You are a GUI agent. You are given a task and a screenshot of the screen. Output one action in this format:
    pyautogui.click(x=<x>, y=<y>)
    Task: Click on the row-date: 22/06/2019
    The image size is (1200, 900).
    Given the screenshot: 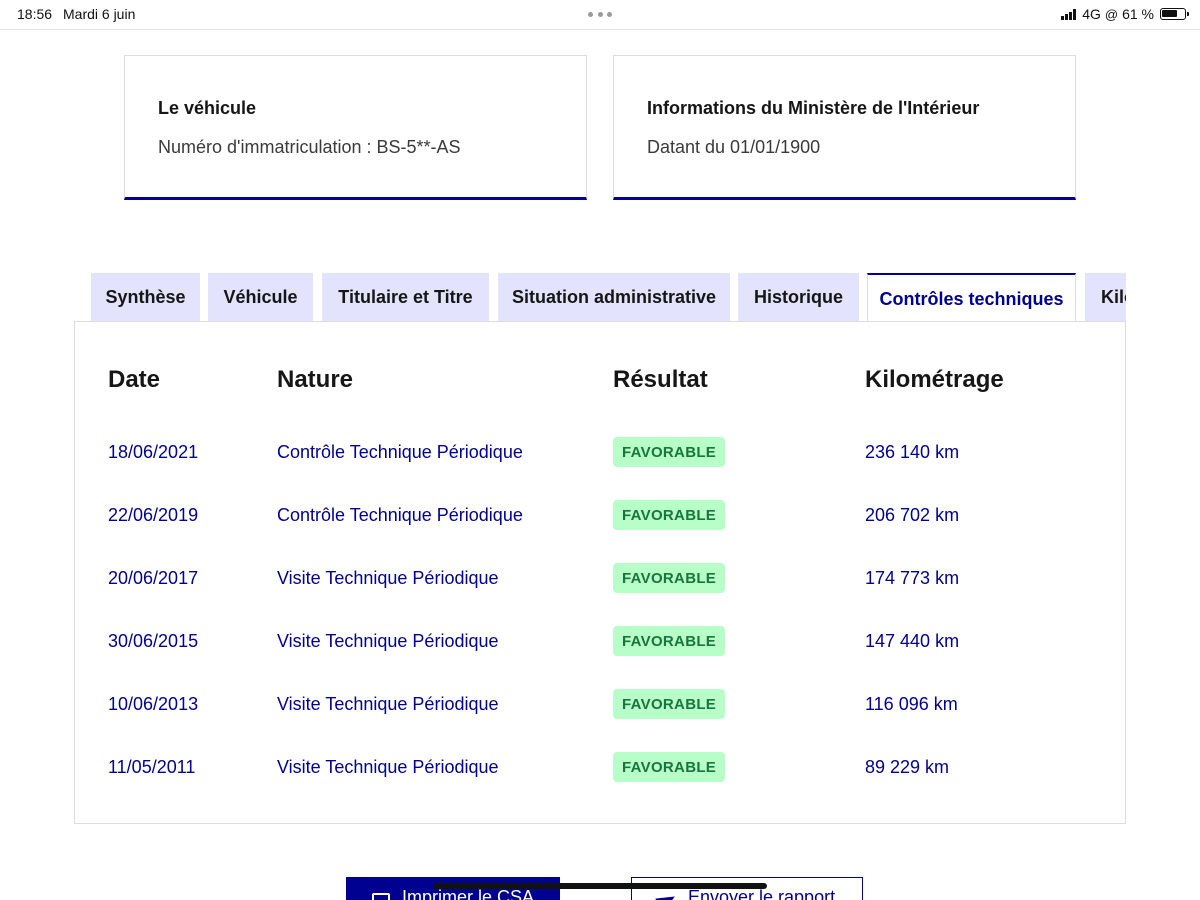 What is the action you would take?
    pyautogui.click(x=153, y=515)
    